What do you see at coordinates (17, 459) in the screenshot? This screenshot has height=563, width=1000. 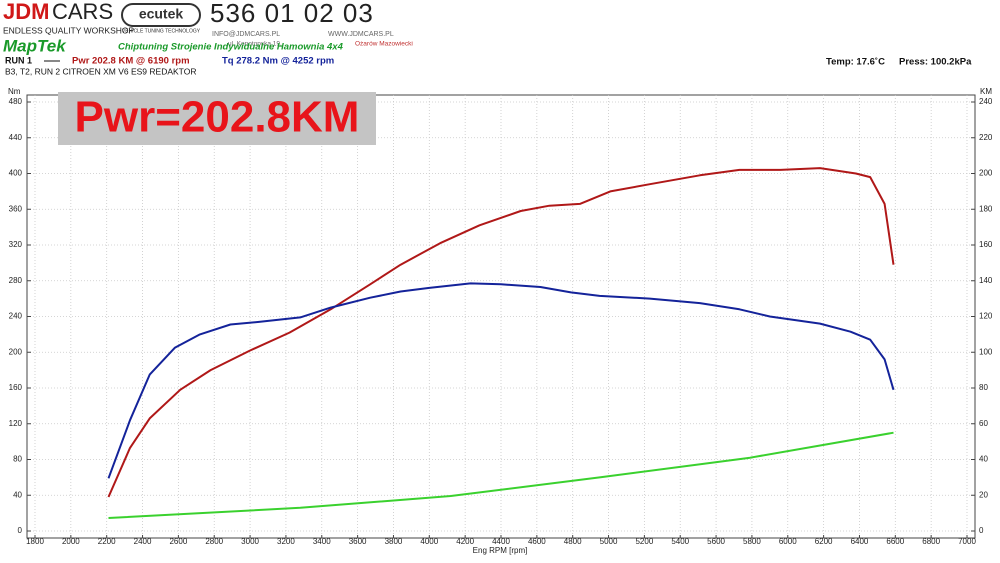 I see `y-tick-label: 80` at bounding box center [17, 459].